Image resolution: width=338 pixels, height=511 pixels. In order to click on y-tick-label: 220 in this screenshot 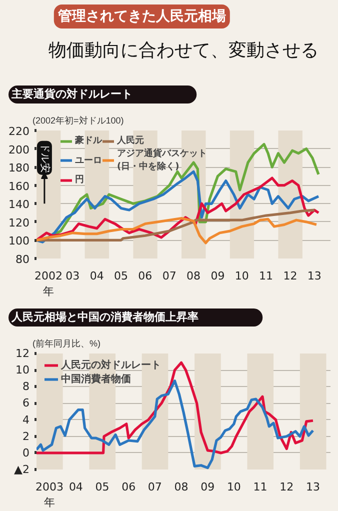, I will do `click(19, 131)`.